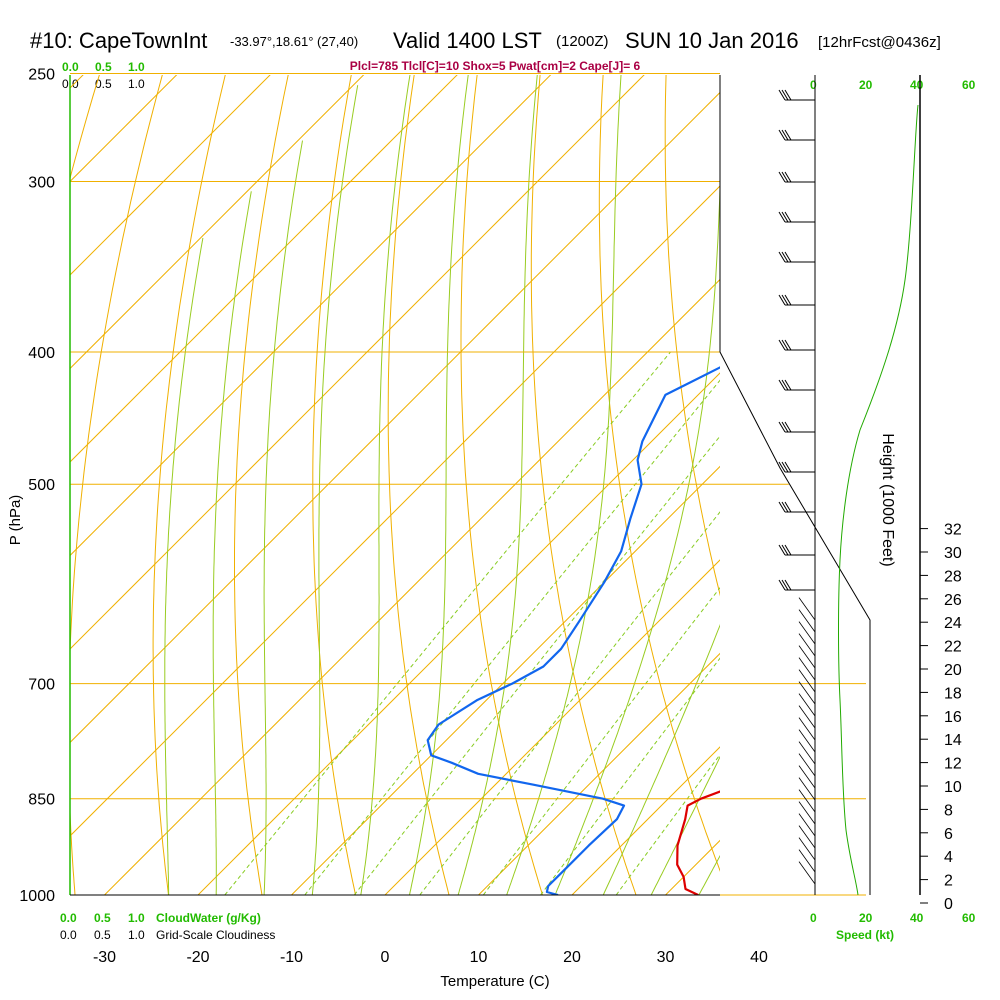 The height and width of the screenshot is (1000, 1000). I want to click on height-tick-label: 24, so click(953, 623).